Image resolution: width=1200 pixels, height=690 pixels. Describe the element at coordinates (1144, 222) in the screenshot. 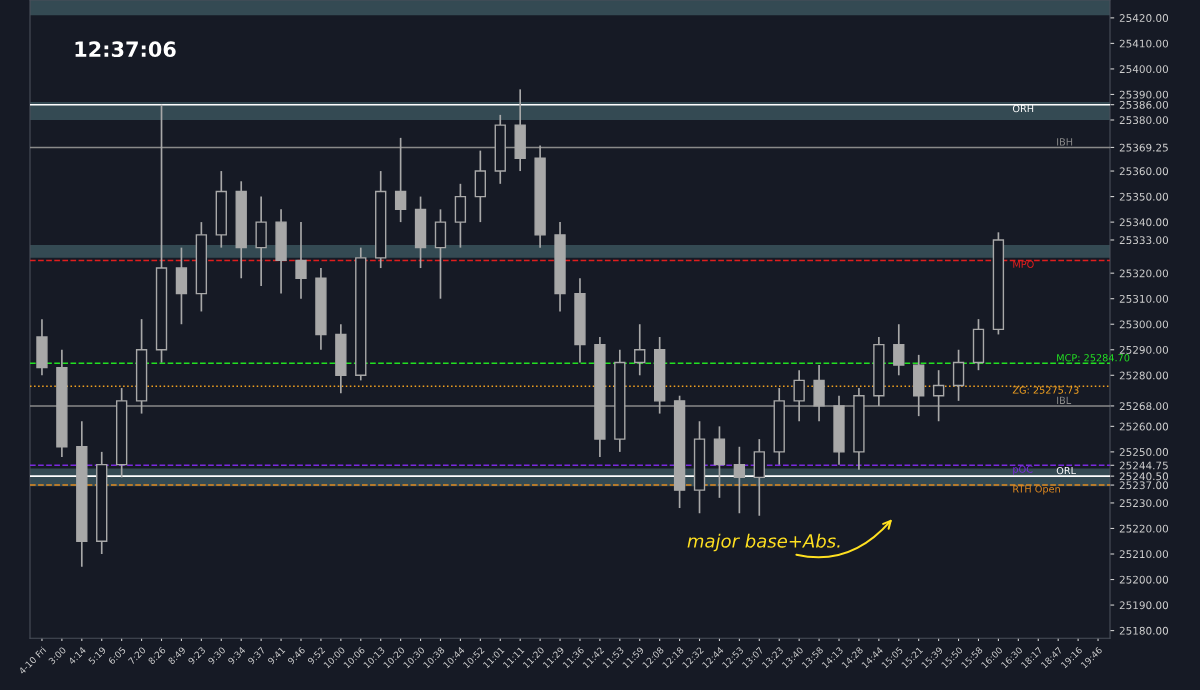

I see `y-tick-label: 25340.00` at that location.